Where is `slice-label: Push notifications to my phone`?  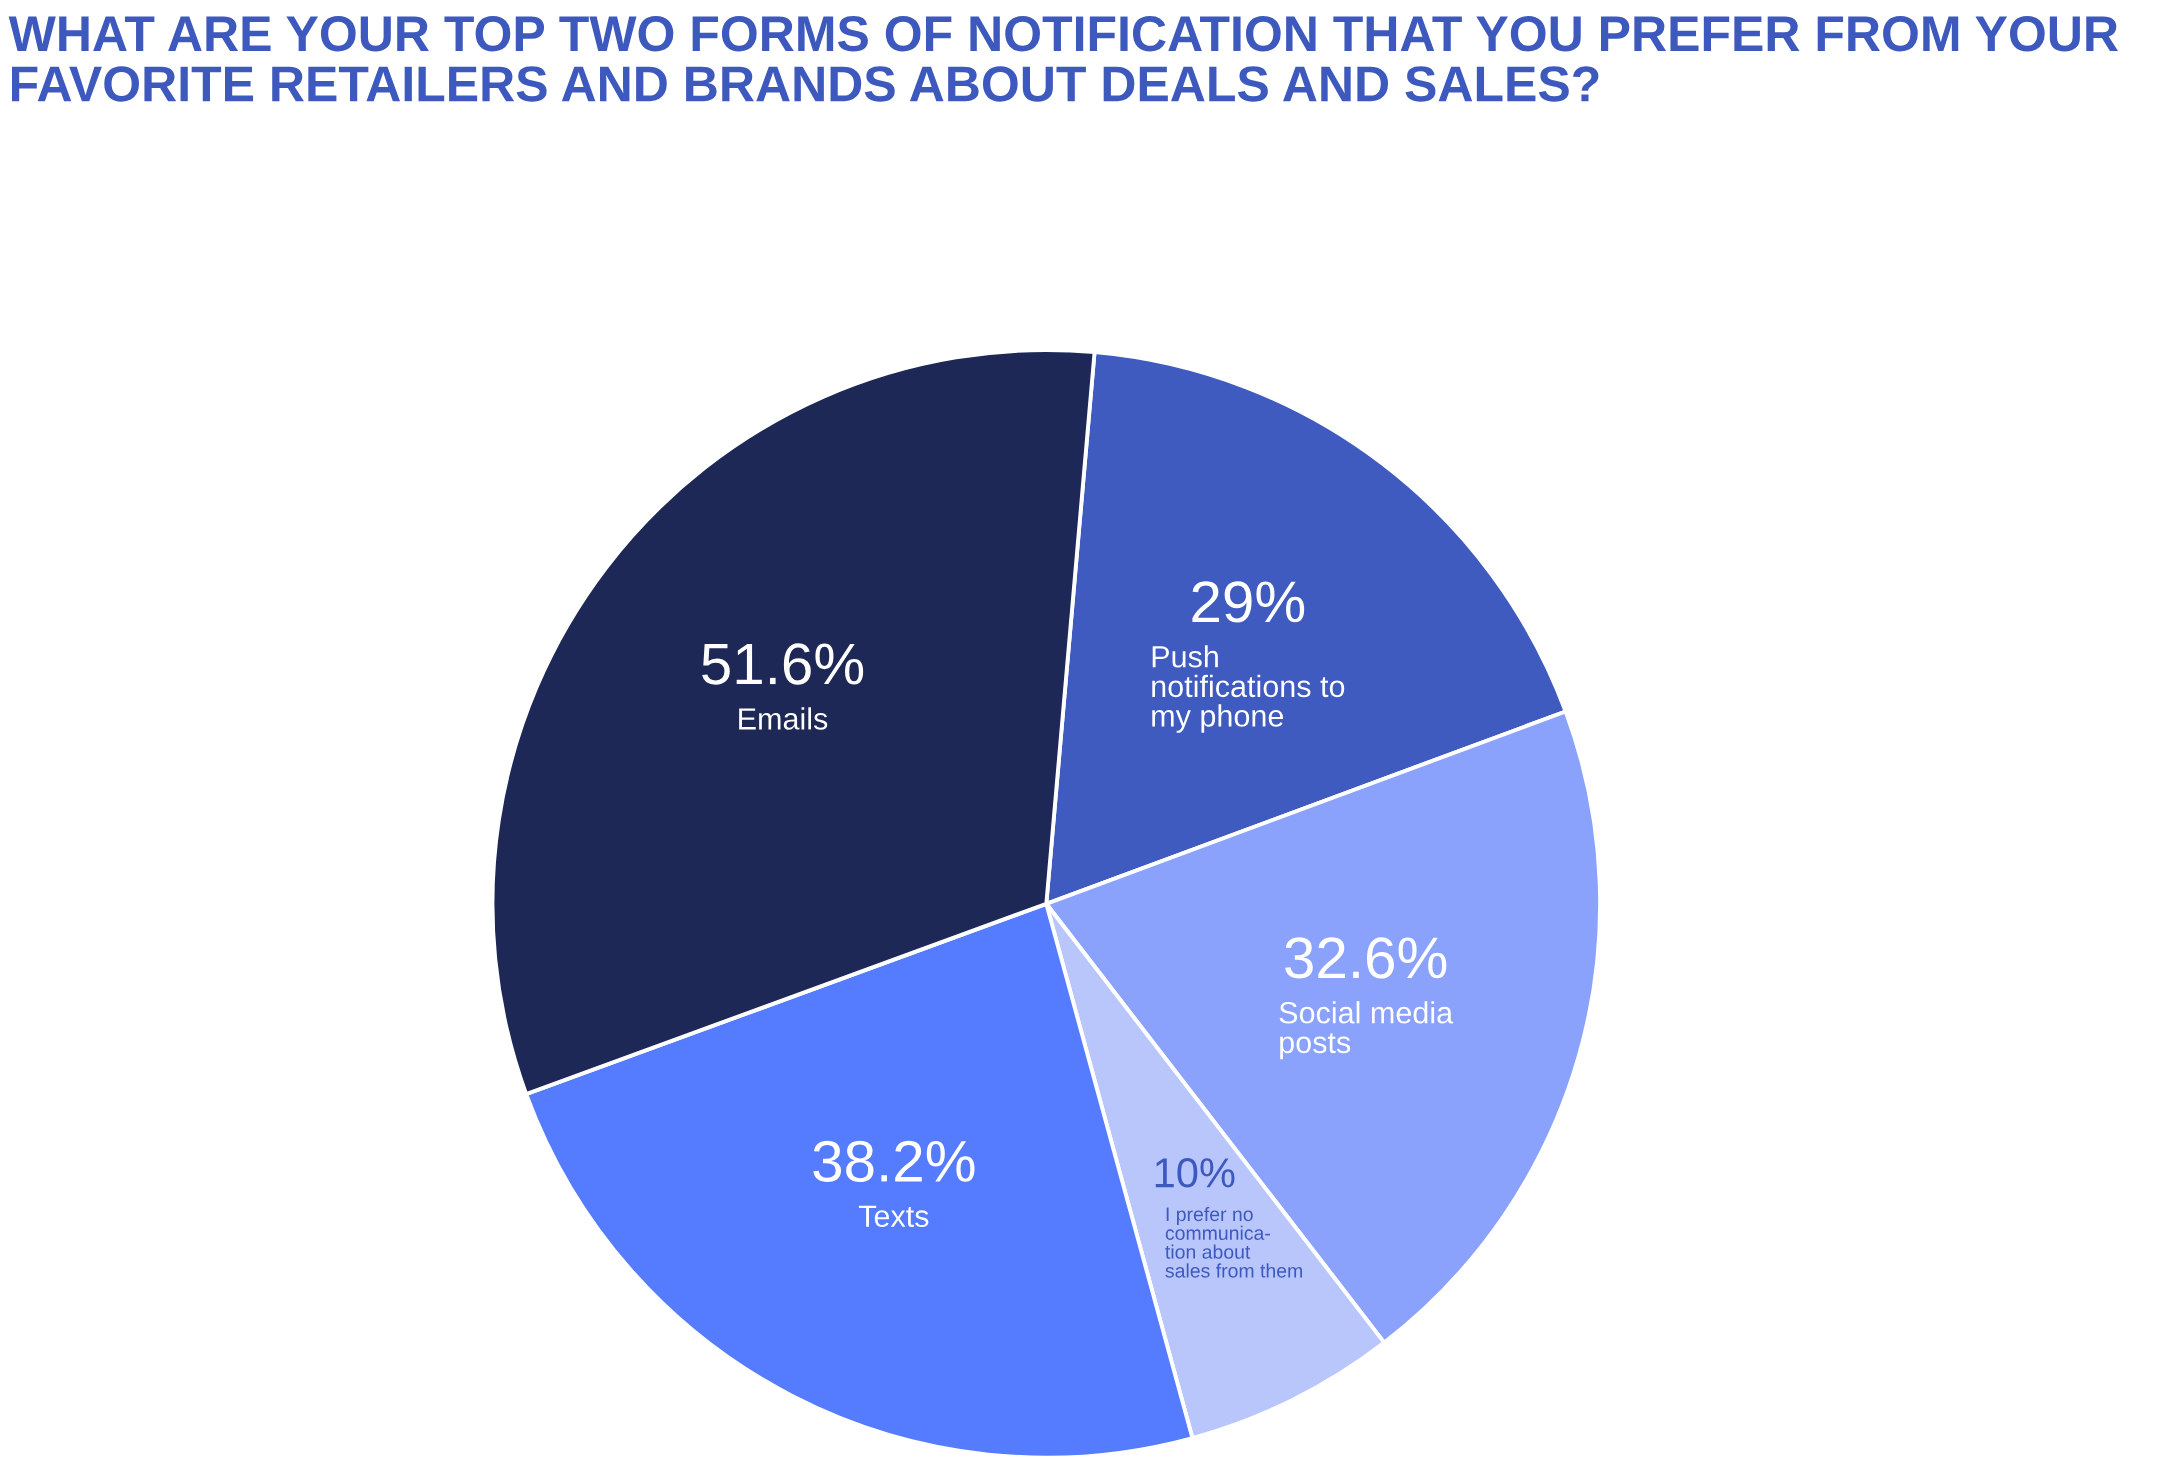
slice-label: Push notifications to my phone is located at coordinates (1248, 689).